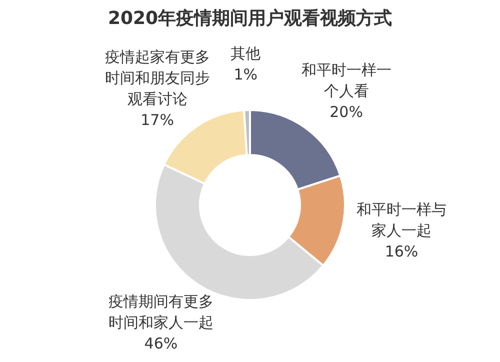 The image size is (500, 362). What do you see at coordinates (161, 312) in the screenshot?
I see `slice-label: 疫情期间有更多时间和家人一起` at bounding box center [161, 312].